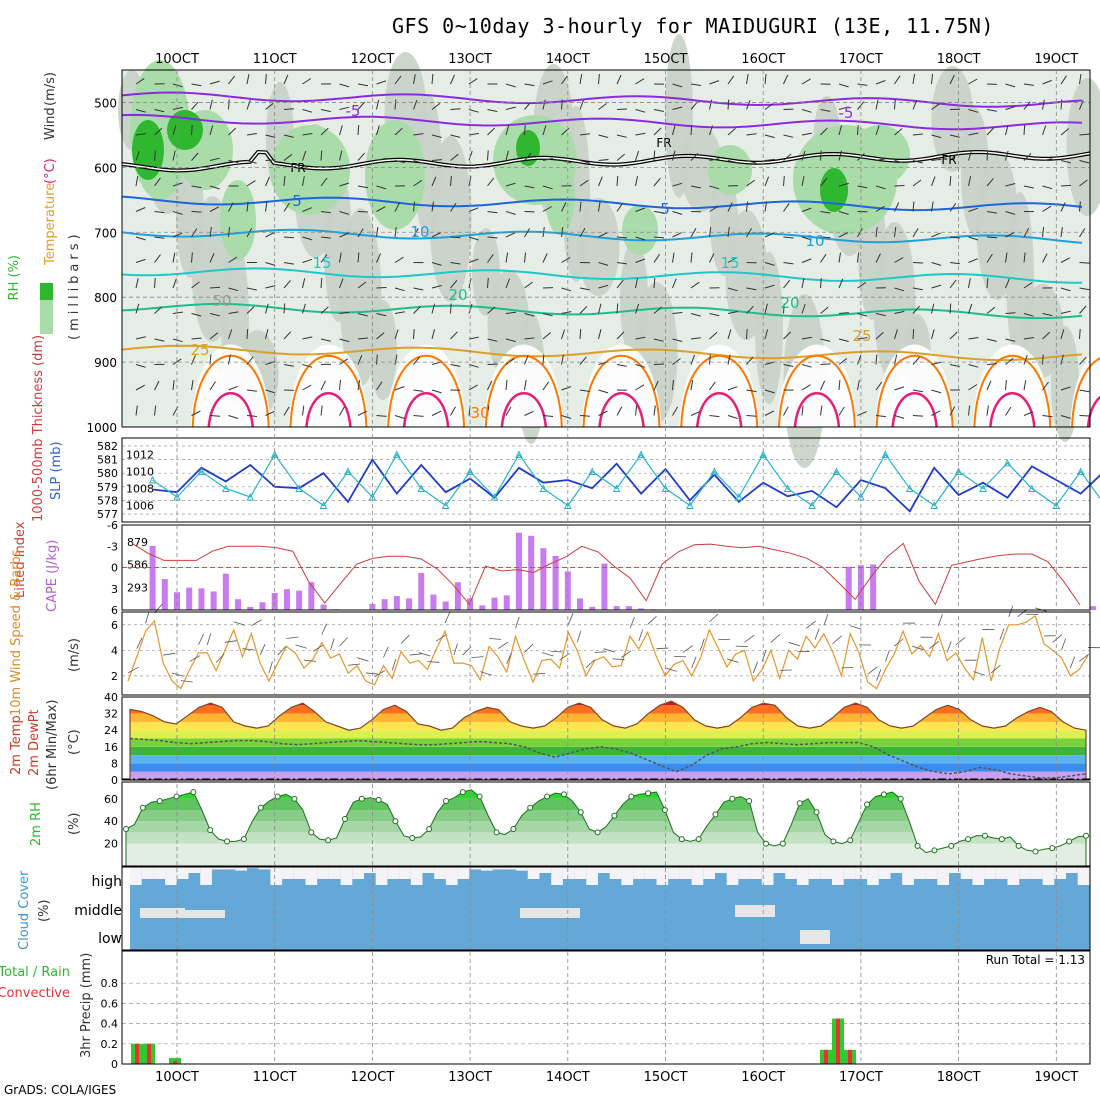  I want to click on temp2m-minmax: (6hr Min/Max), so click(52, 745).